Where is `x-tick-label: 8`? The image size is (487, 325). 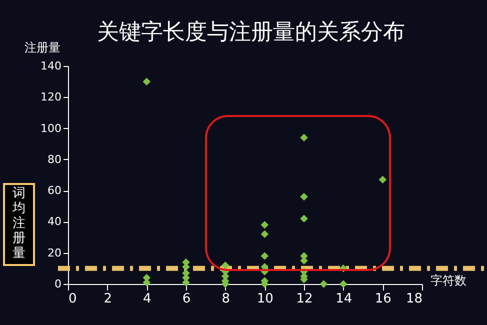 x-tick-label: 8 is located at coordinates (226, 299).